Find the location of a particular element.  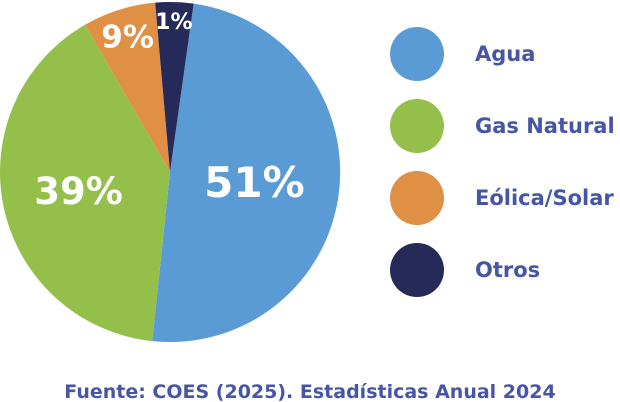

pie-slice-eolica-solar is located at coordinates (127, 87).